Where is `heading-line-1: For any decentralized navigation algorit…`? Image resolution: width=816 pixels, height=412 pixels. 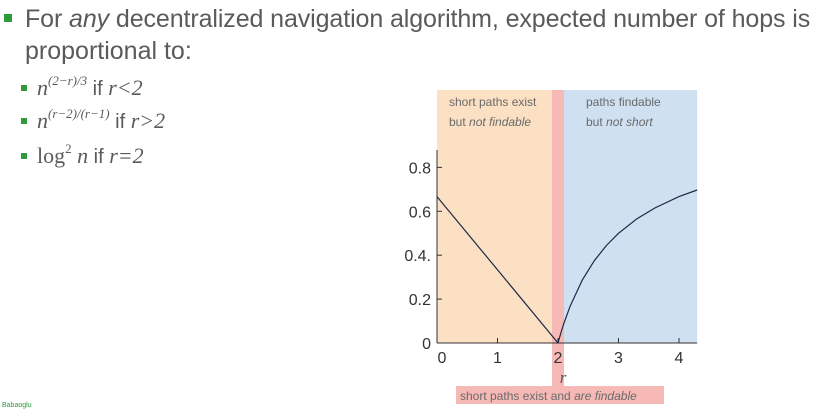 heading-line-1: For any decentralized navigation algorit… is located at coordinates (417, 19).